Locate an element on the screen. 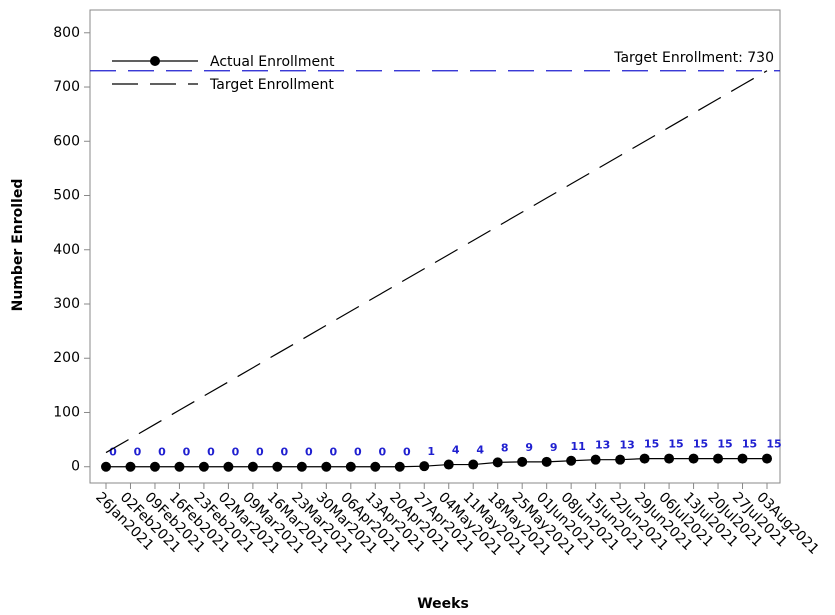 This screenshot has height=615, width=835. y-tick-label: 800 is located at coordinates (66, 33).